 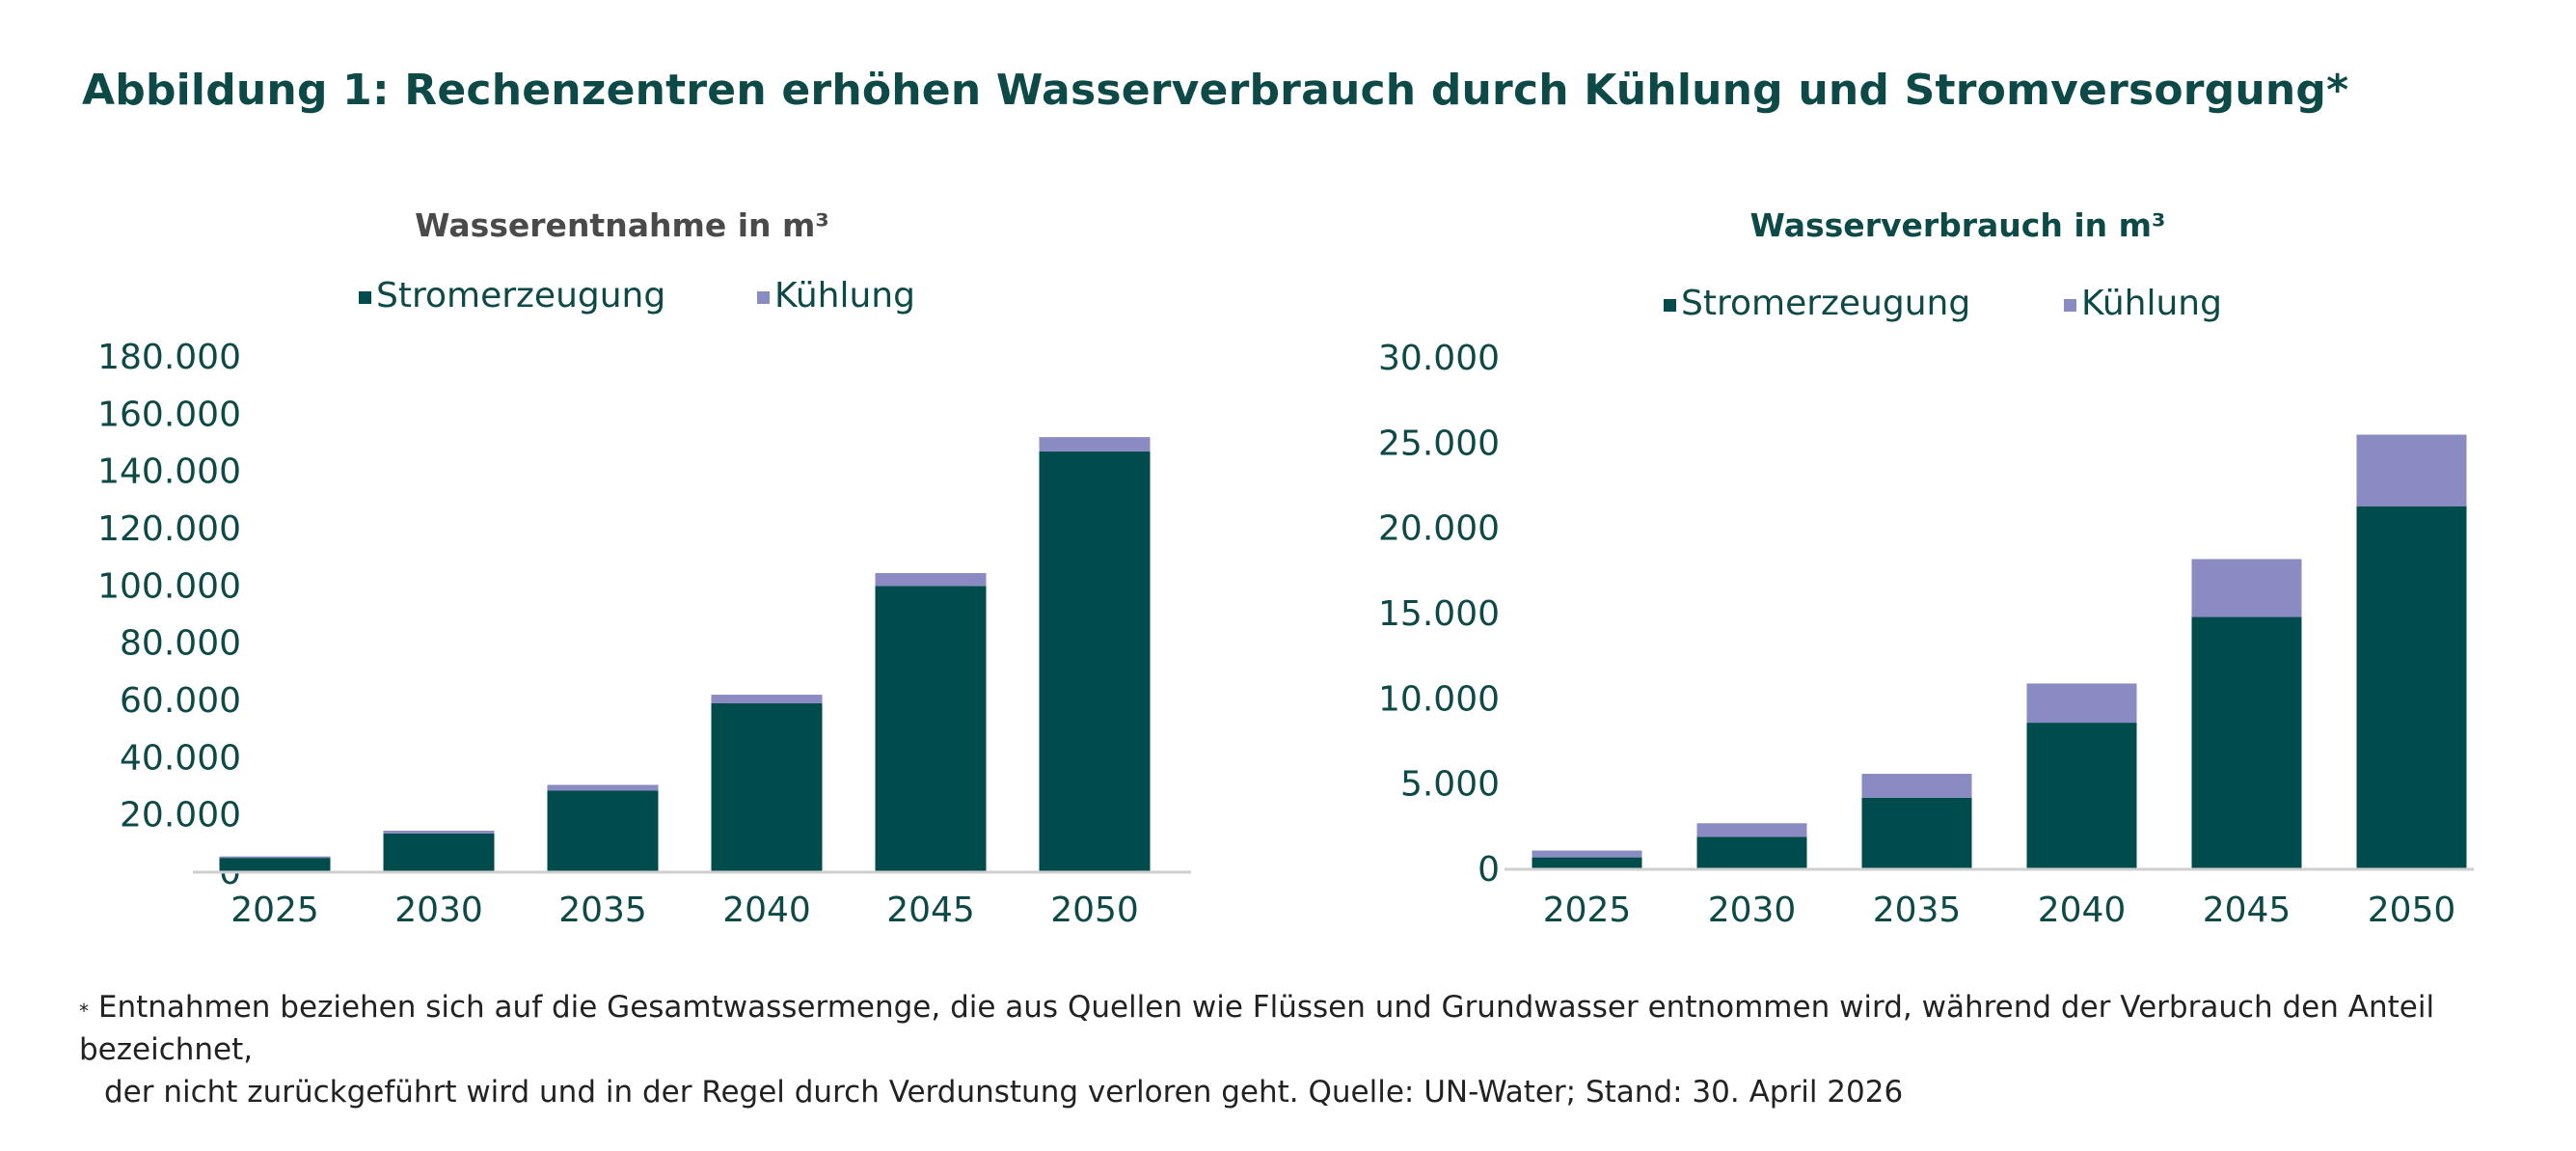 What do you see at coordinates (274, 910) in the screenshot?
I see `x-tick-left-2025: 2025` at bounding box center [274, 910].